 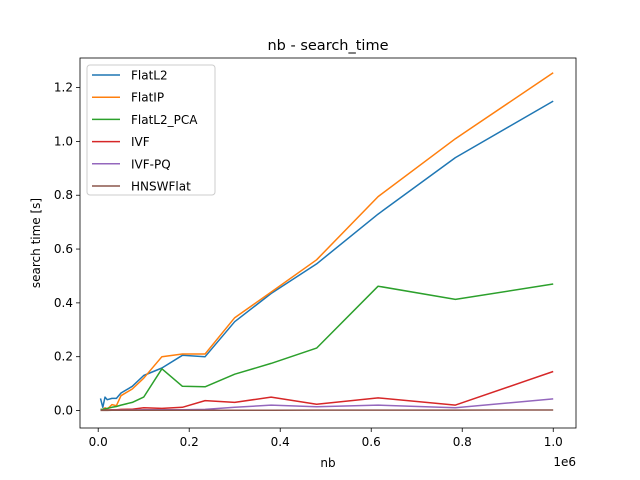 What do you see at coordinates (327, 46) in the screenshot?
I see `chart-title: nb - search_time` at bounding box center [327, 46].